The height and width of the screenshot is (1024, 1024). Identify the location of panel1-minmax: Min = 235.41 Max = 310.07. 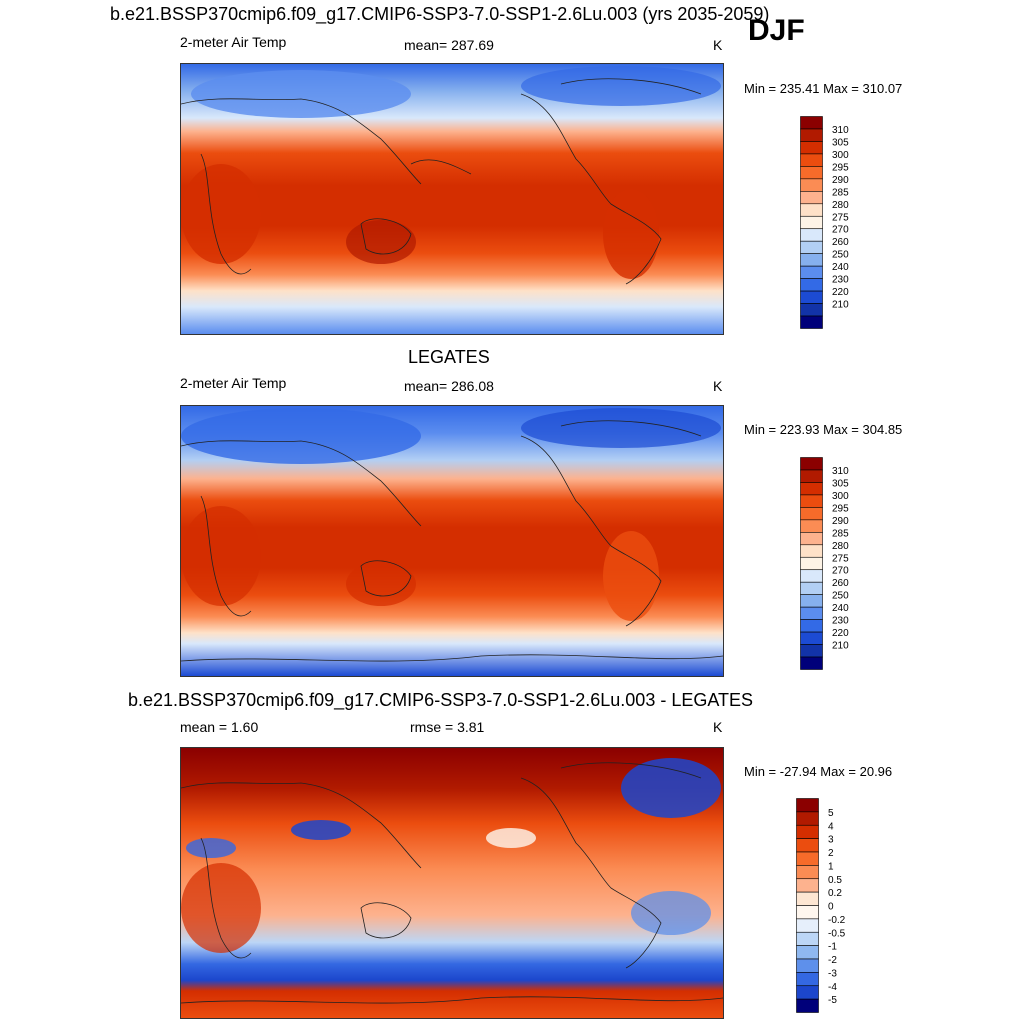
(823, 88).